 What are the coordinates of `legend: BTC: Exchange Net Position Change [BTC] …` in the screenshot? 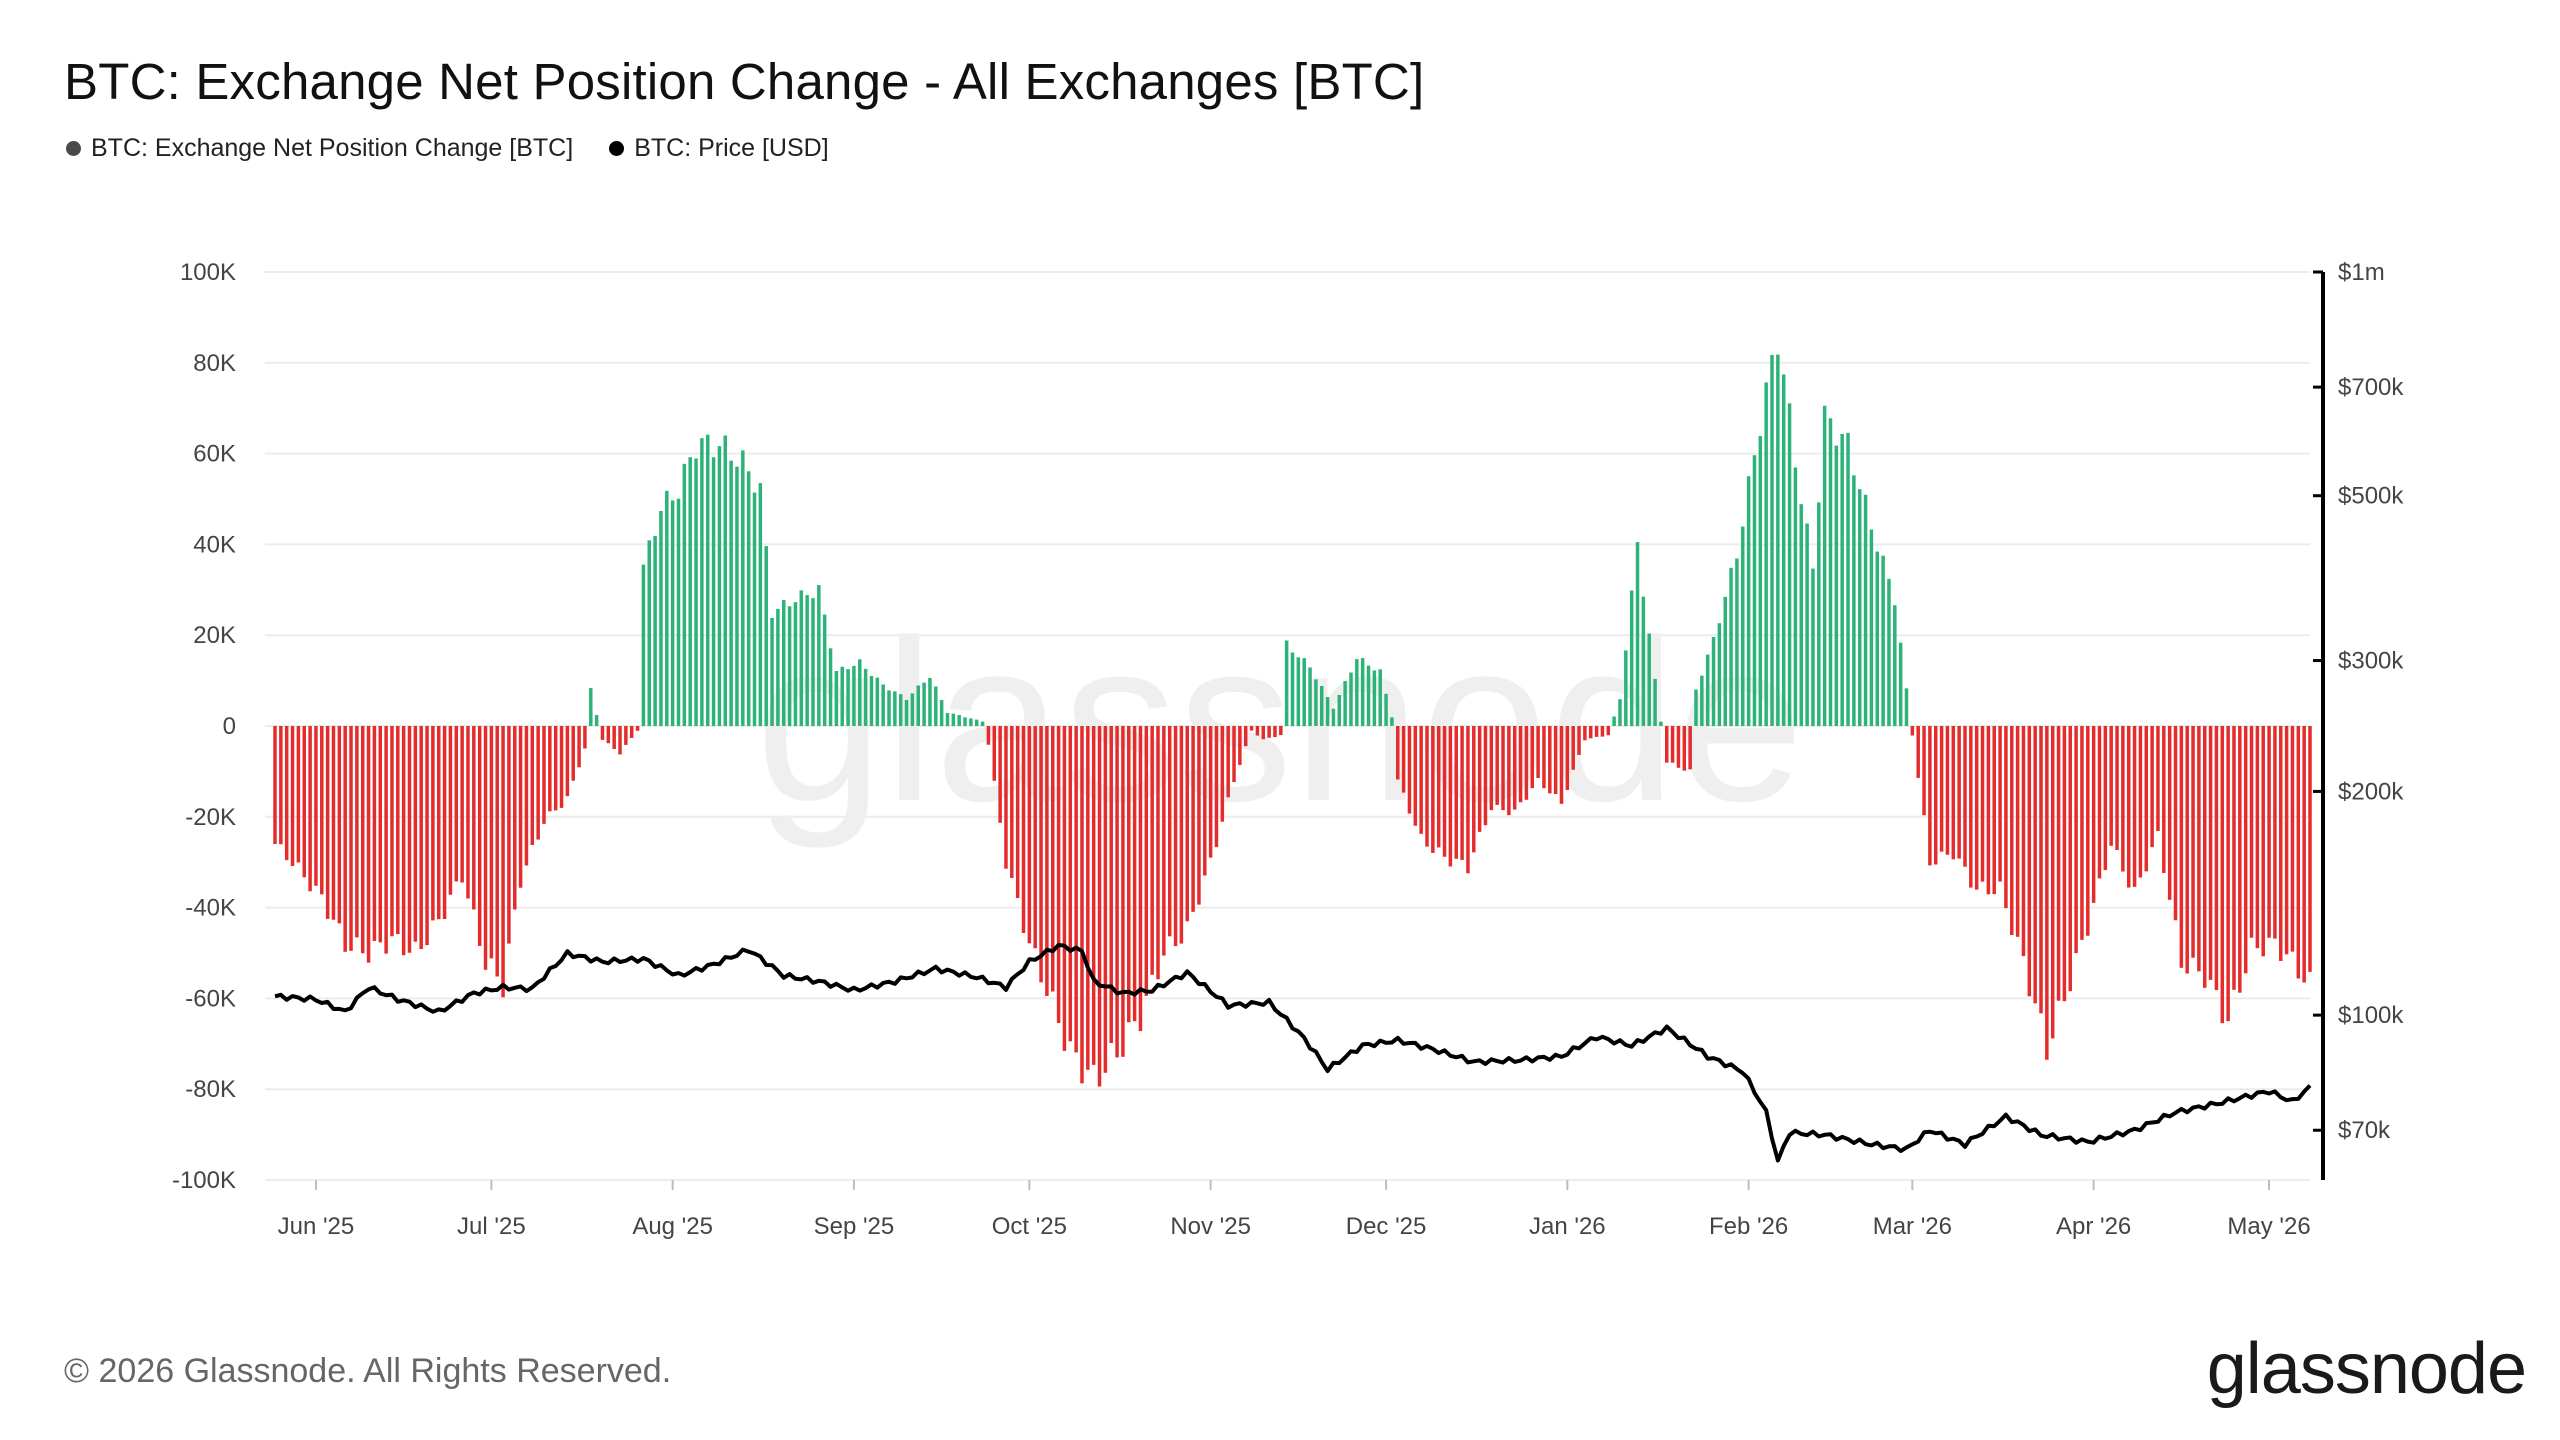 It's located at (447, 148).